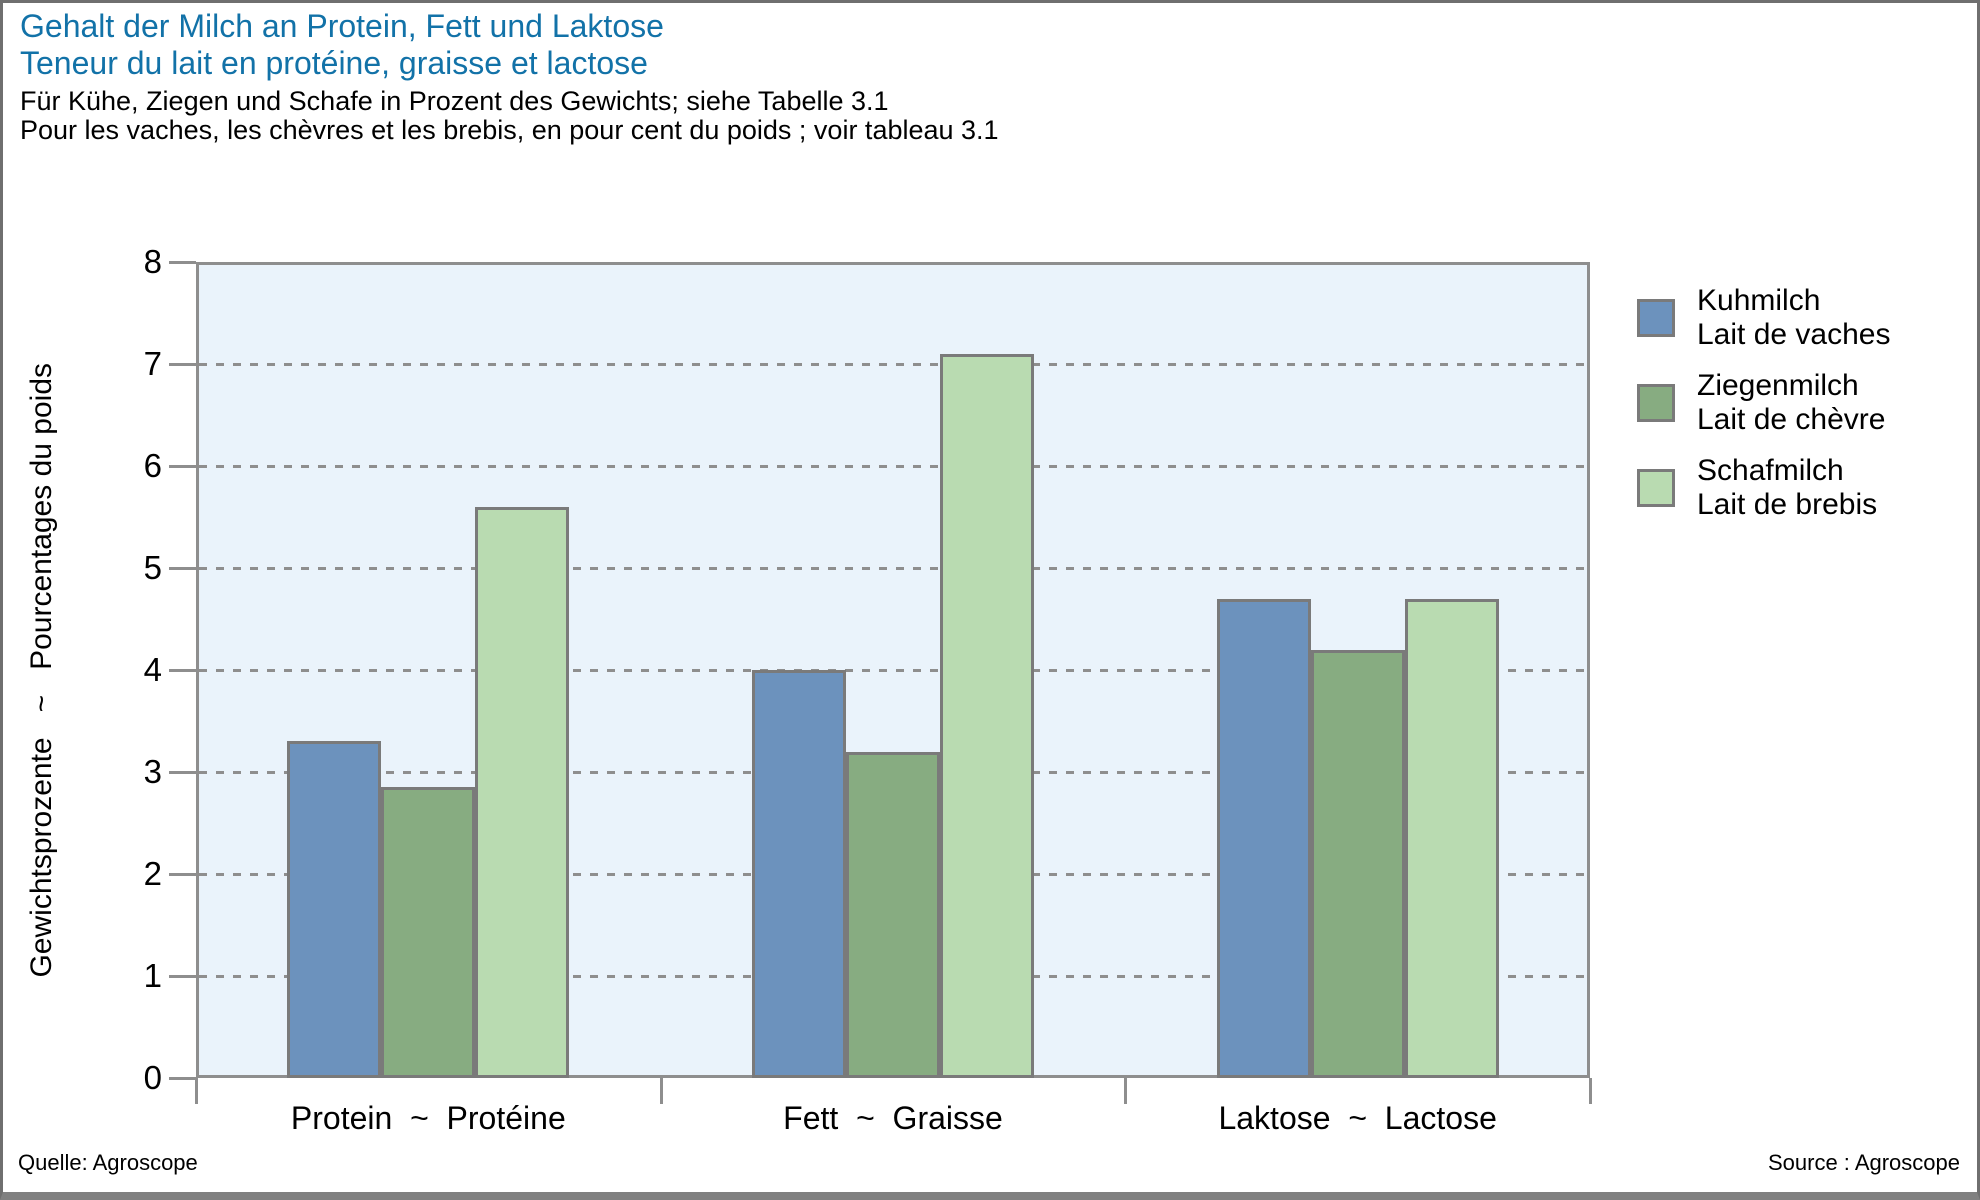 The image size is (1980, 1200). I want to click on legend-swatch-ziegenmilch, so click(1656, 403).